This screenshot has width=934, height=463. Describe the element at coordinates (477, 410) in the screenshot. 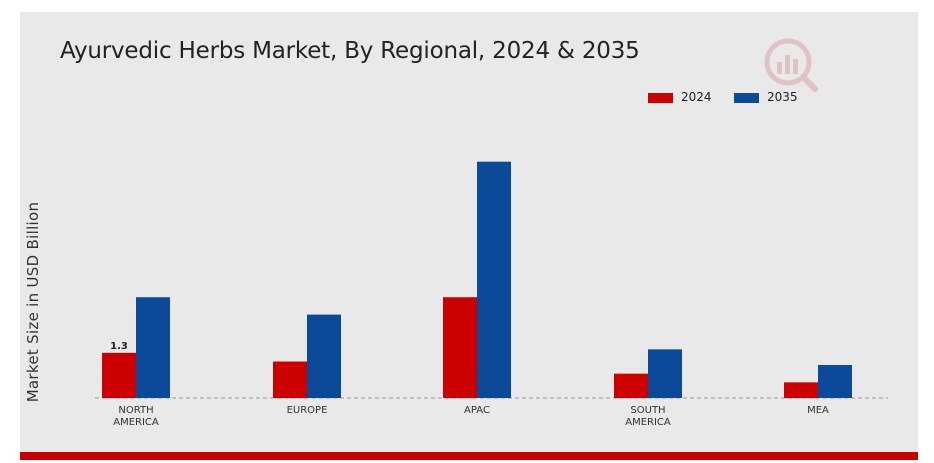

I see `x-tick-label-2: APAC` at that location.